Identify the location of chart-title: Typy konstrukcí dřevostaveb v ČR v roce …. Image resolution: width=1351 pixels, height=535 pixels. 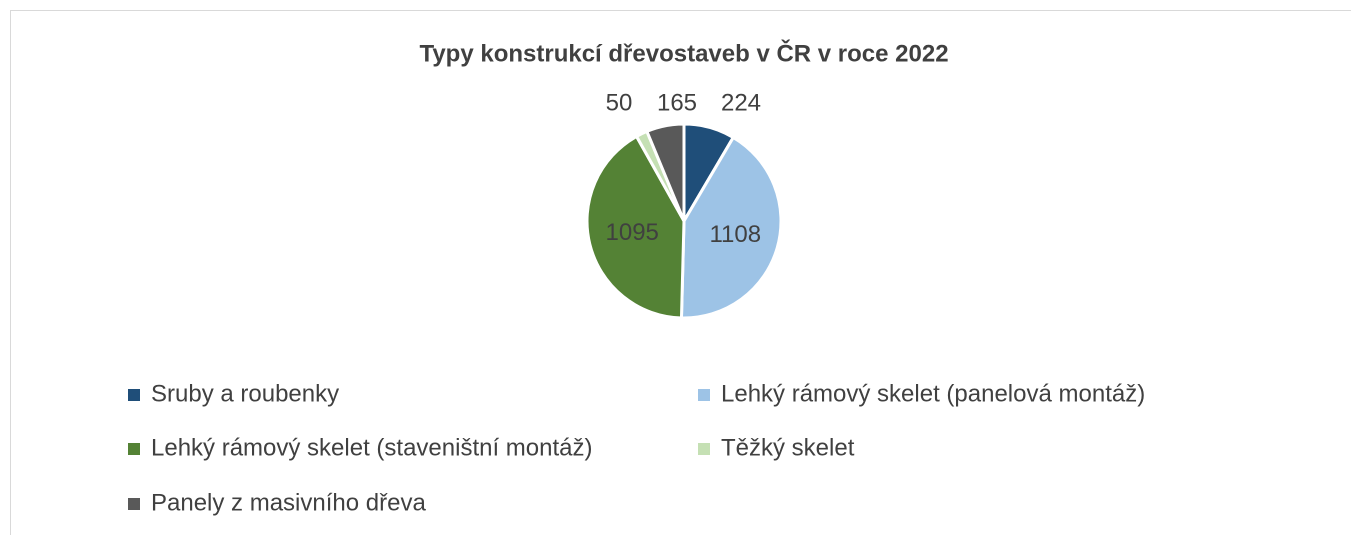
(683, 53).